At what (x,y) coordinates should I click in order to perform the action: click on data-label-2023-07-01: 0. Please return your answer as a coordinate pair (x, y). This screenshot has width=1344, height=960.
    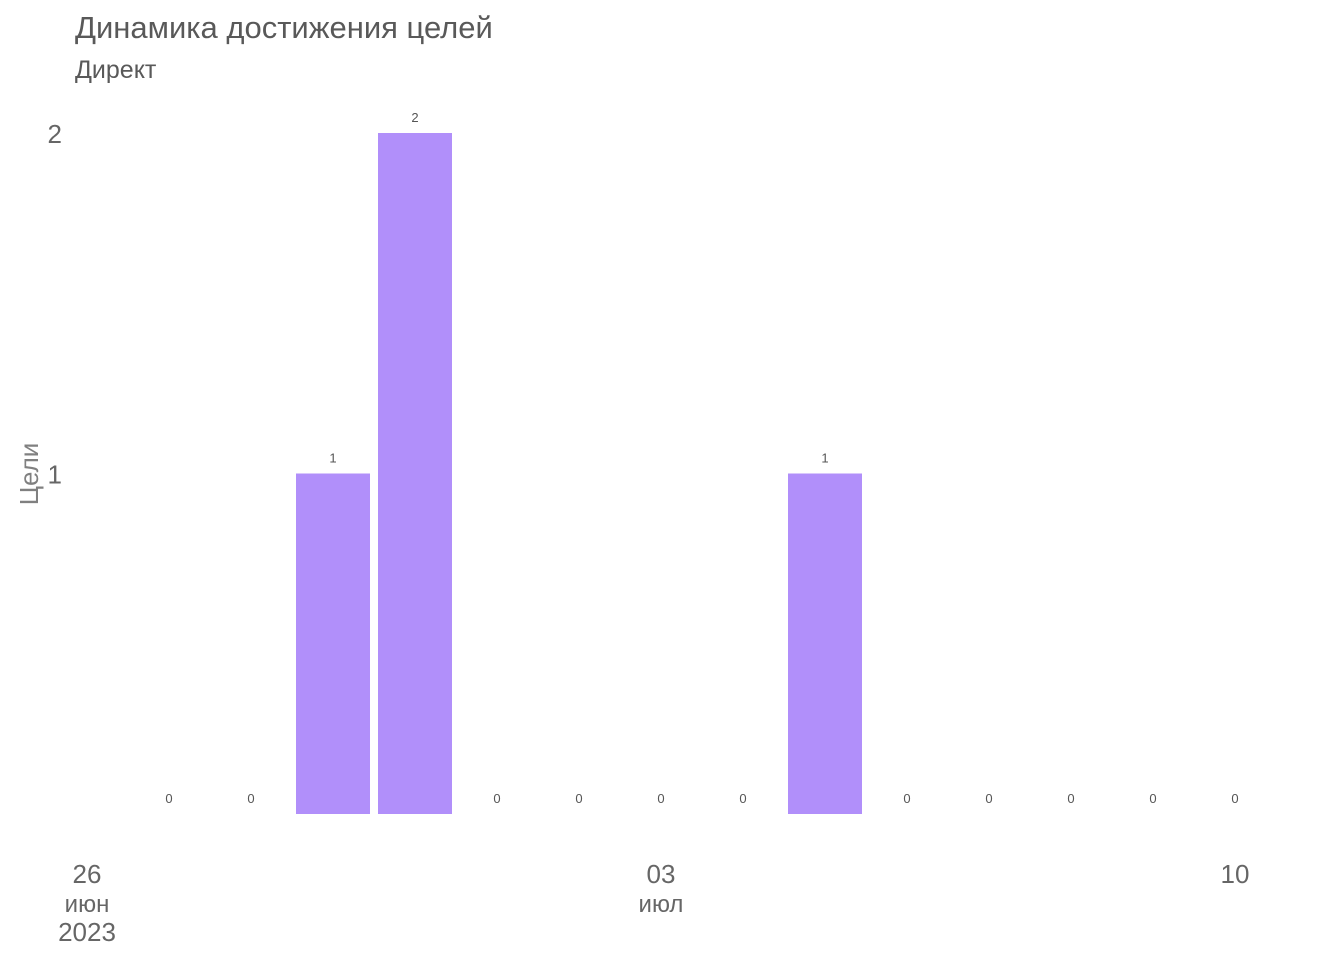
    Looking at the image, I should click on (496, 798).